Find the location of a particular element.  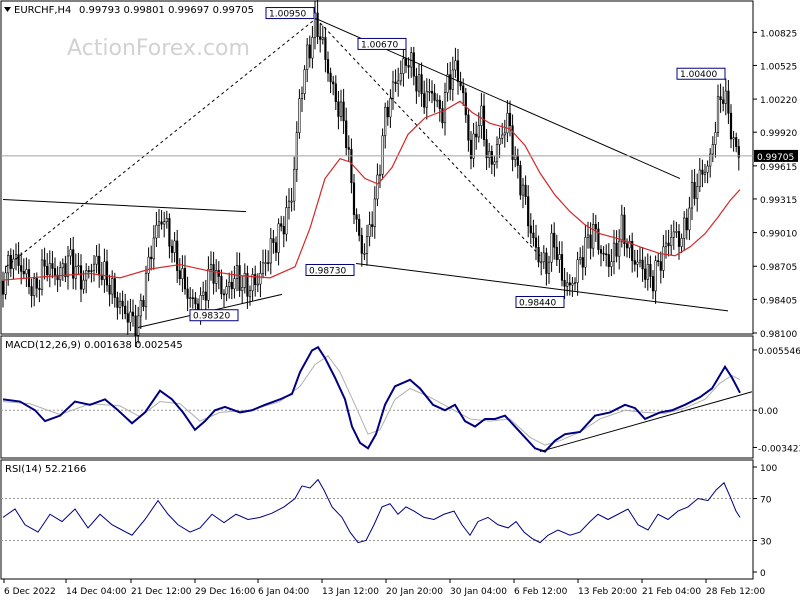

x-tick-label: 13 Jan 12:00 is located at coordinates (350, 592).